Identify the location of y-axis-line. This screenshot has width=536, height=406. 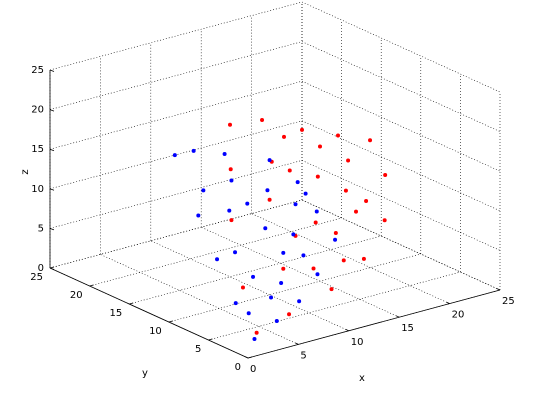
(149, 313).